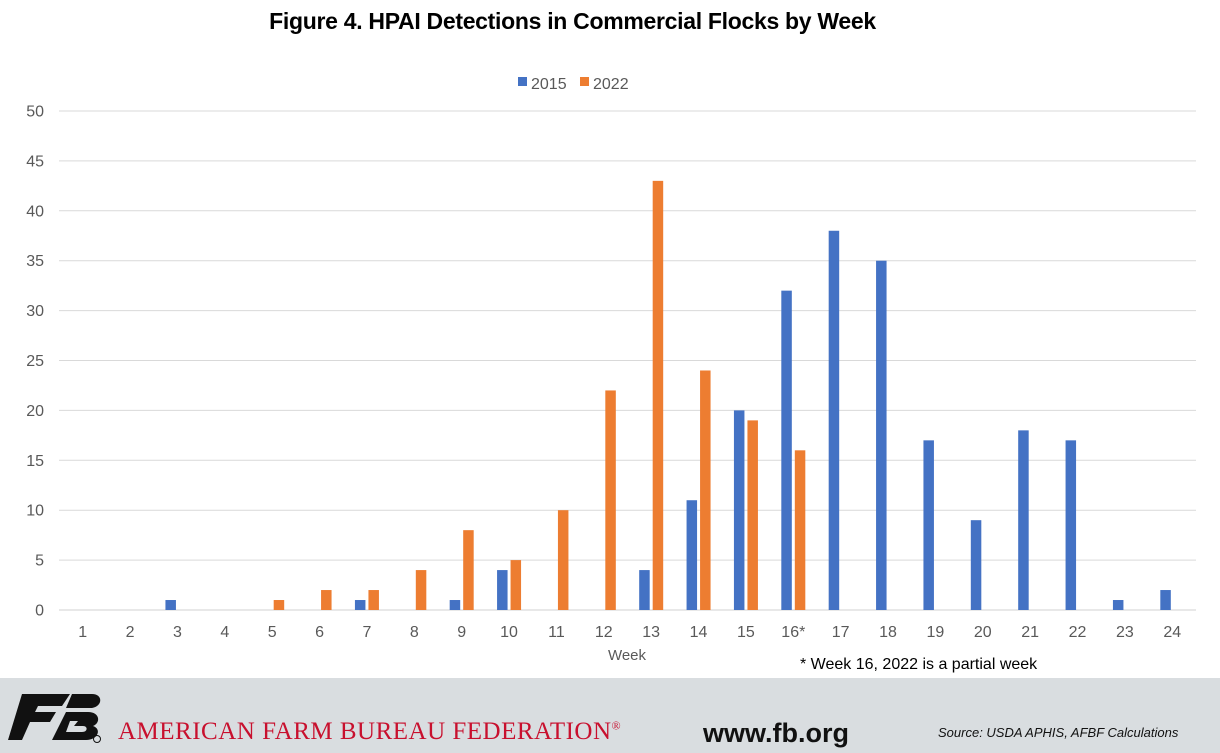 This screenshot has height=753, width=1220. I want to click on y-tick-label: 45, so click(35, 161).